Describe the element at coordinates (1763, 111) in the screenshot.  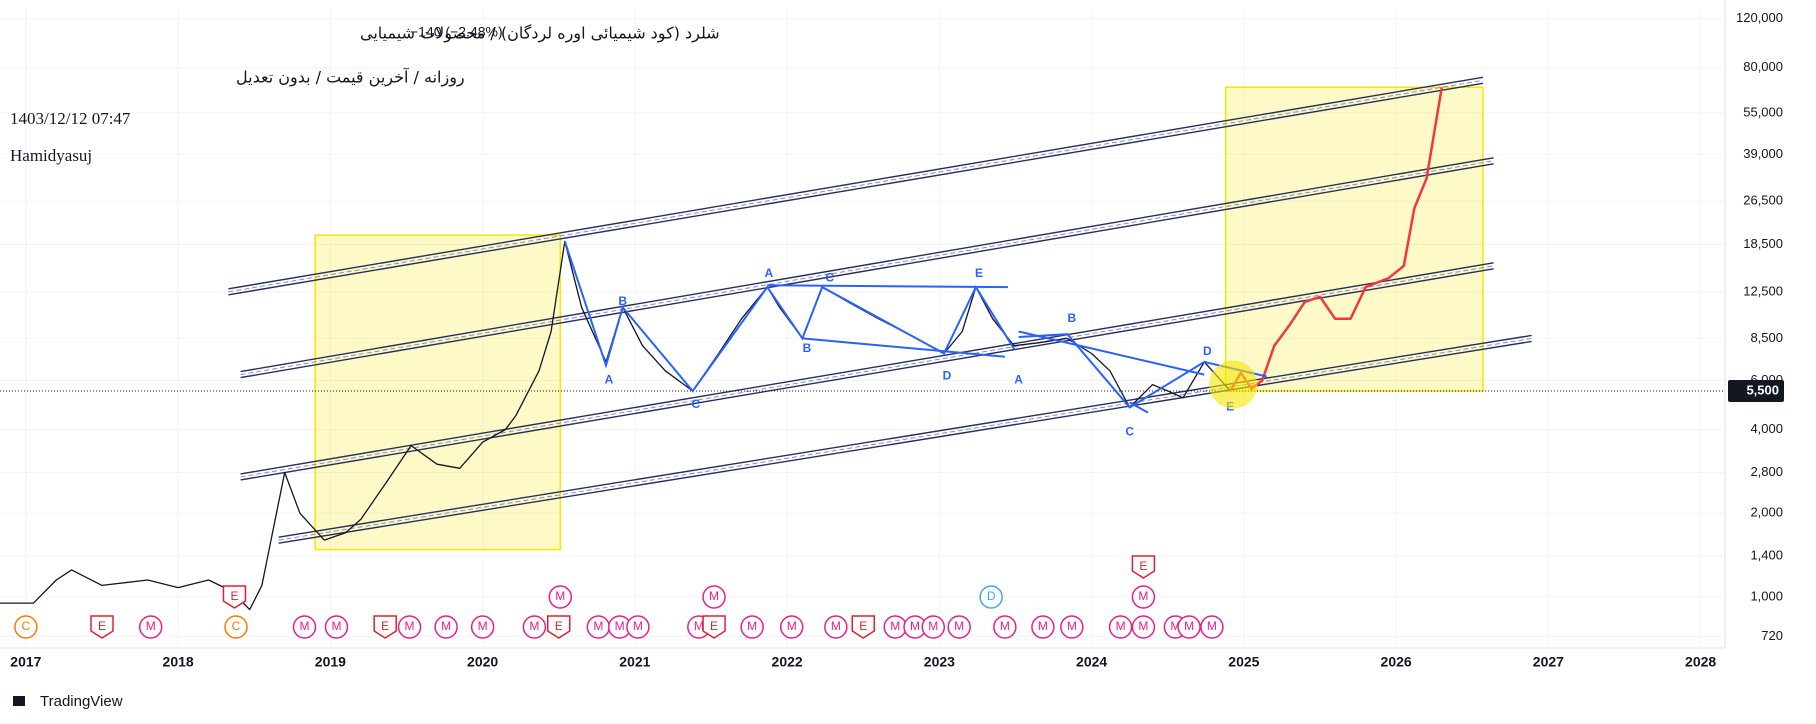
I see `y-tick-label: 55,000` at that location.